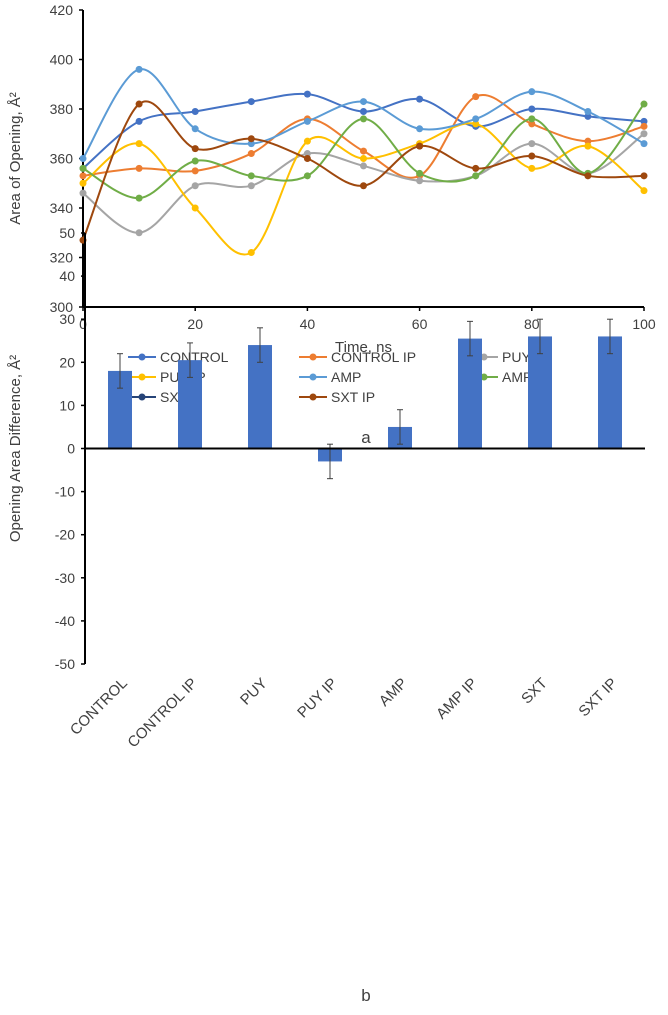 The height and width of the screenshot is (1015, 668). What do you see at coordinates (363, 136) in the screenshot?
I see `series-line-control-ip` at bounding box center [363, 136].